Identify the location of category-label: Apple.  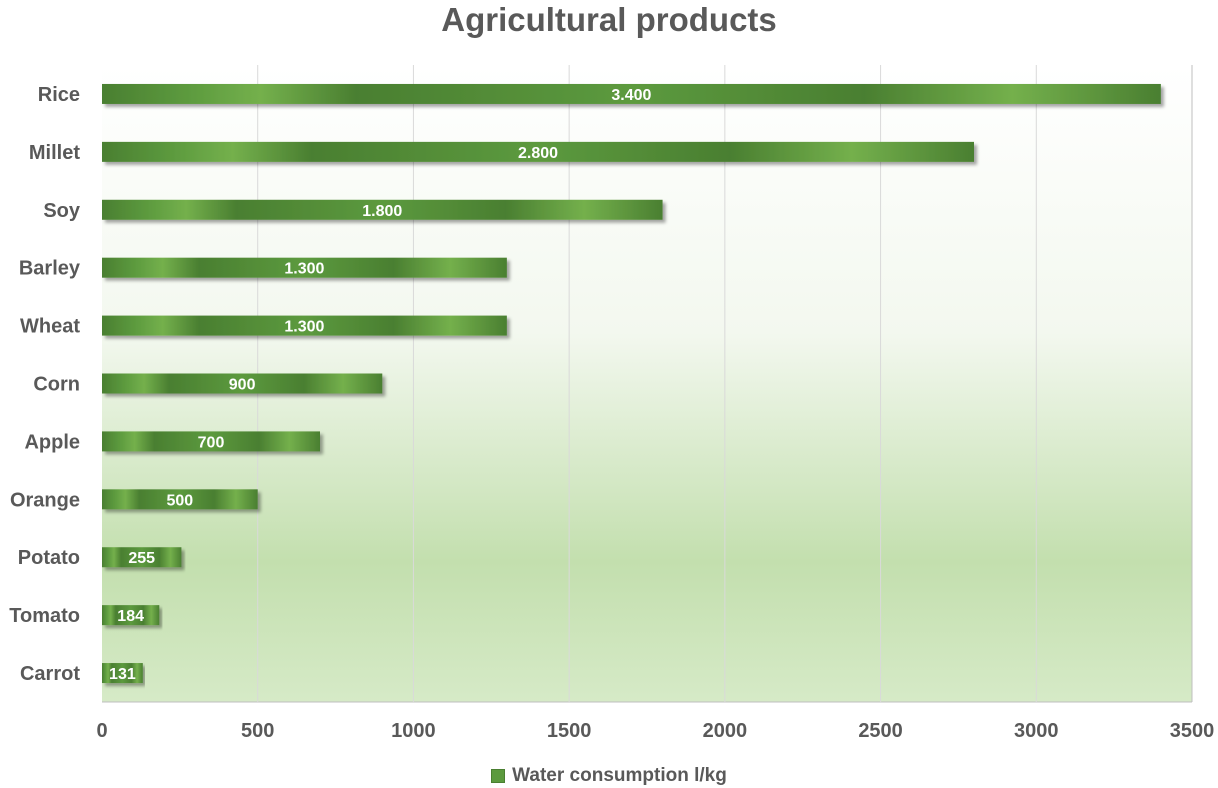
(52, 442).